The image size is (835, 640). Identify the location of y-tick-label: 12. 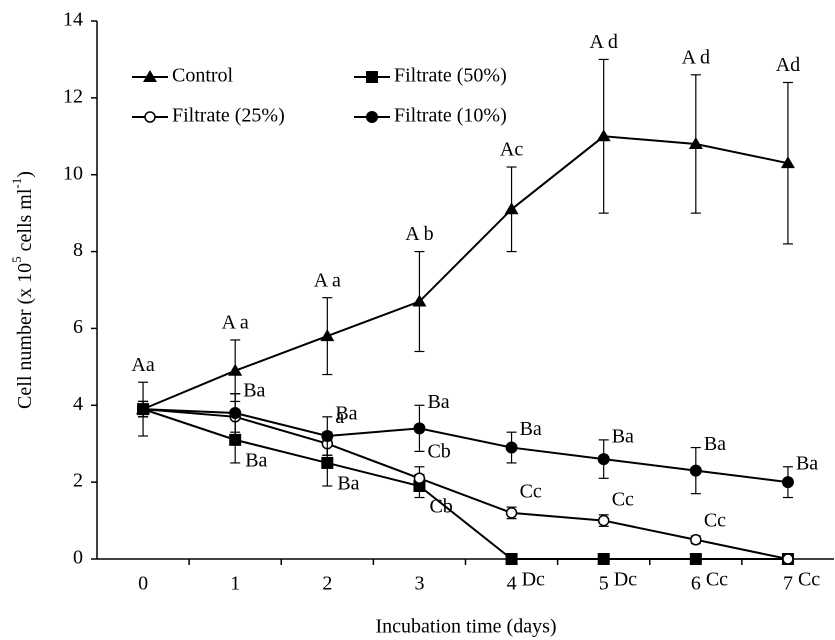
(73, 96).